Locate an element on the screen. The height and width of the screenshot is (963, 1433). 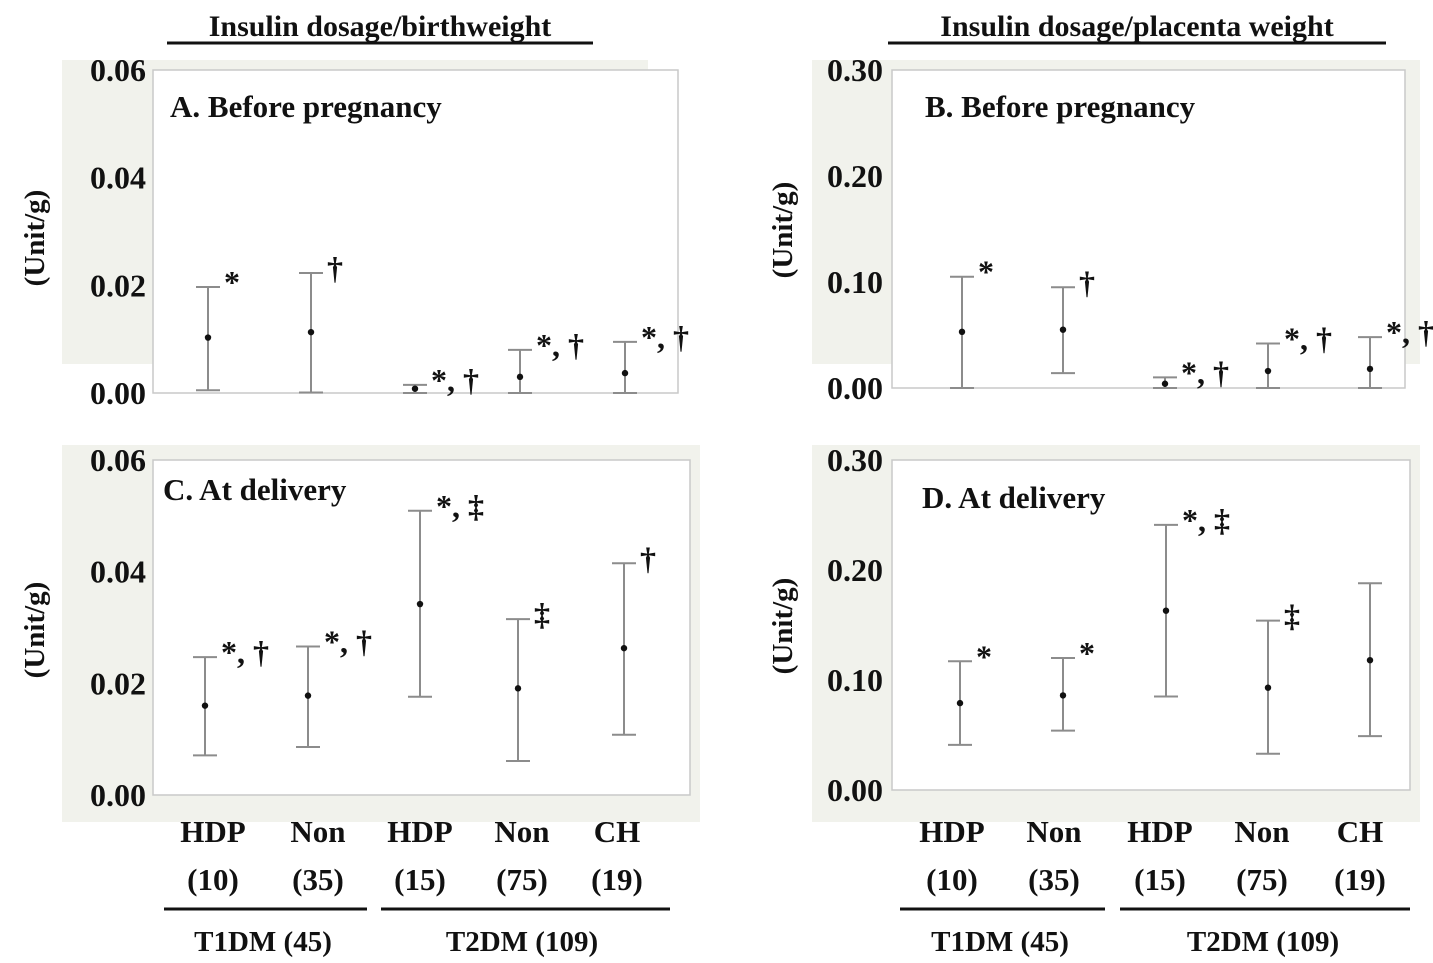
panel-title: C. At delivery is located at coordinates (255, 489).